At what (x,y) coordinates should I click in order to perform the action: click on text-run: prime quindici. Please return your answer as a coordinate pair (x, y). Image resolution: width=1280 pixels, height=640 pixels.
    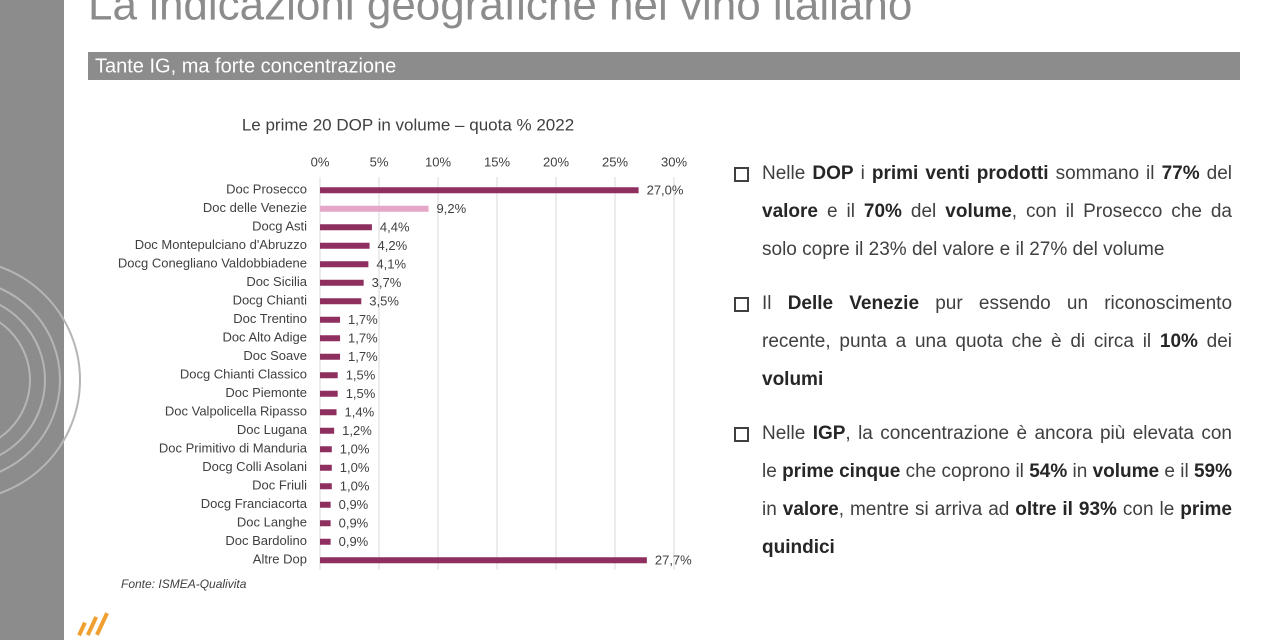
    Looking at the image, I should click on (997, 528).